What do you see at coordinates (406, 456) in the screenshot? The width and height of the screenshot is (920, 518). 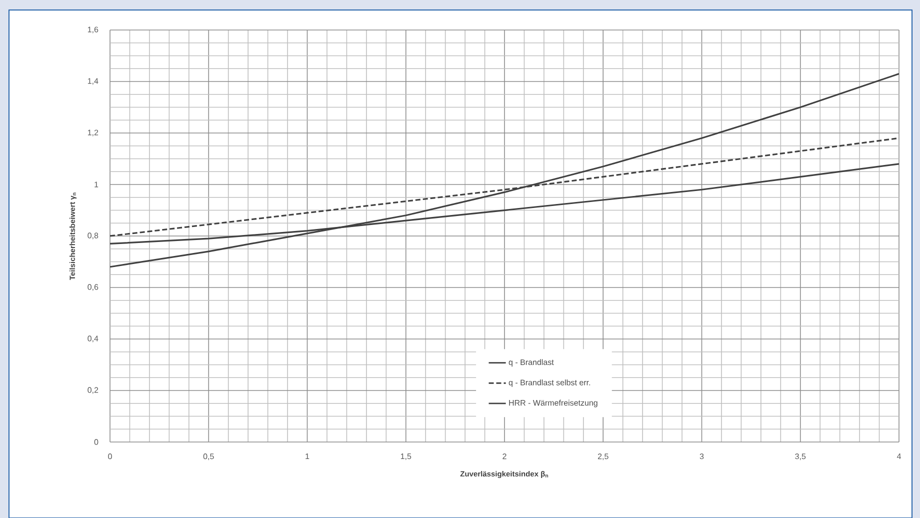 I see `x-tick-label: 1,5` at bounding box center [406, 456].